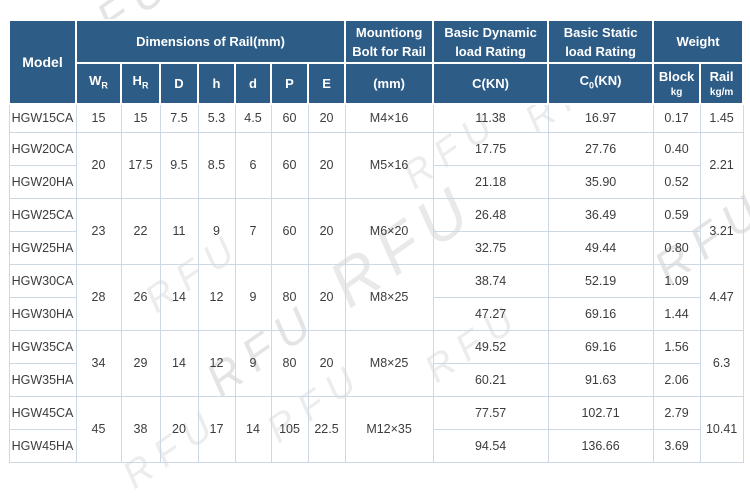 Image resolution: width=750 pixels, height=498 pixels. What do you see at coordinates (600, 412) in the screenshot?
I see `c0-cell: 102.71` at bounding box center [600, 412].